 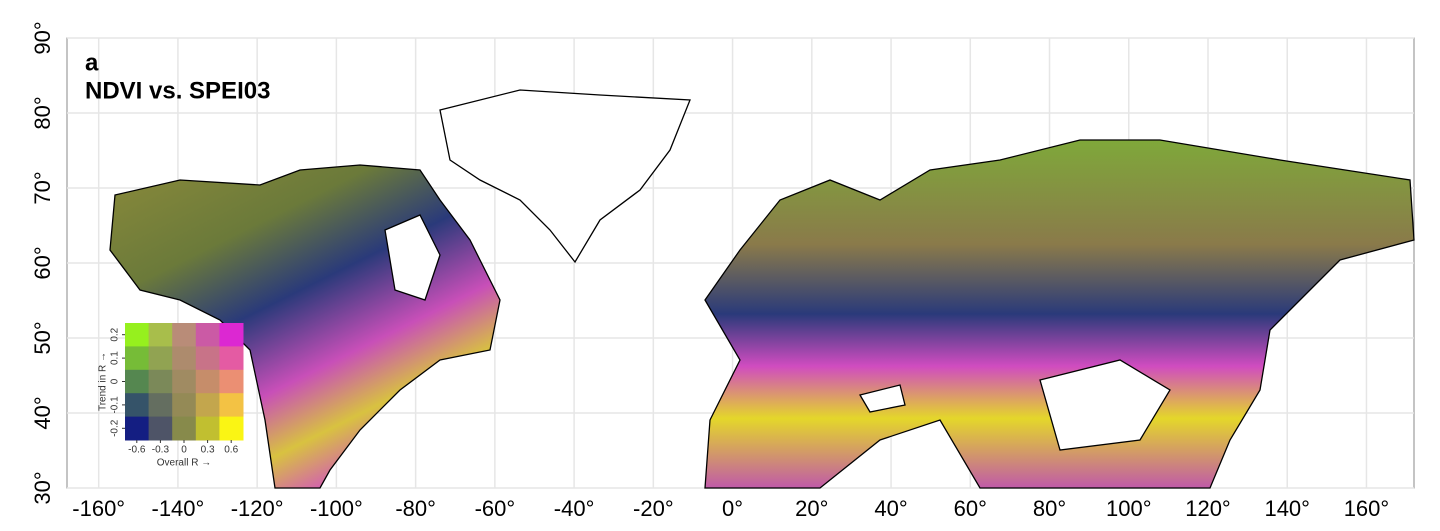 What do you see at coordinates (115, 358) in the screenshot?
I see `legend-y-tick-label: 0.1` at bounding box center [115, 358].